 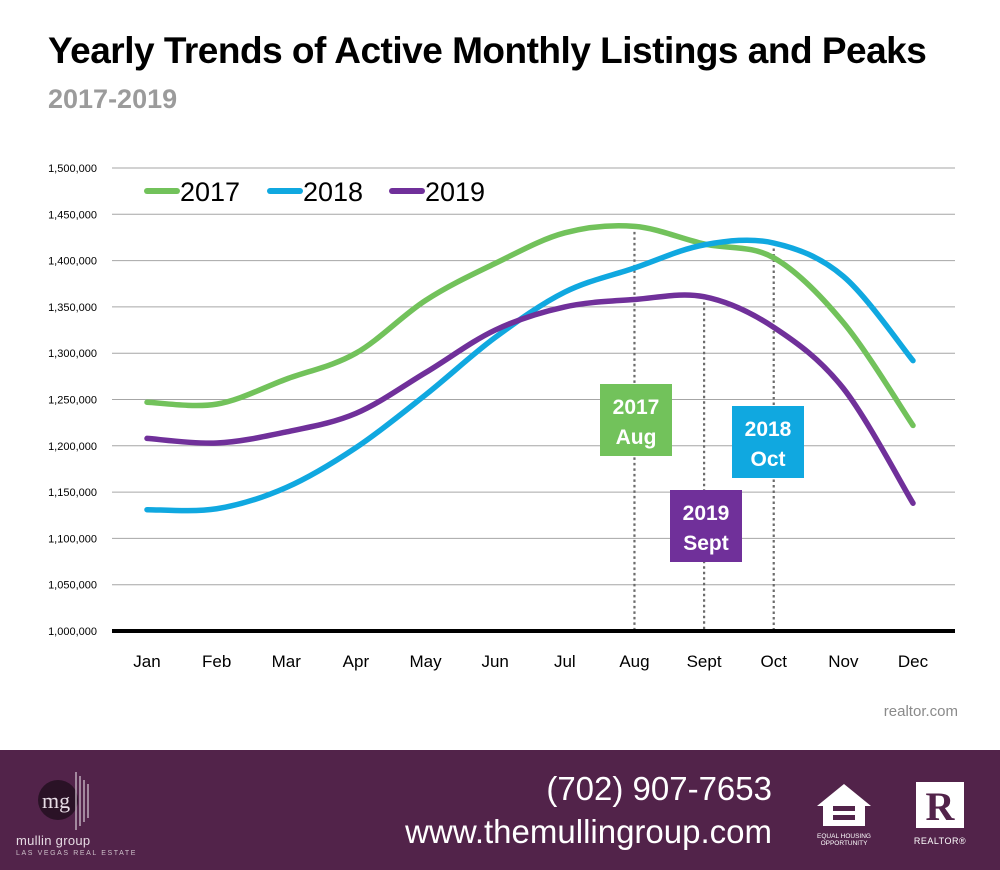 I want to click on legend: 2017 2018 2019, so click(x=314, y=192).